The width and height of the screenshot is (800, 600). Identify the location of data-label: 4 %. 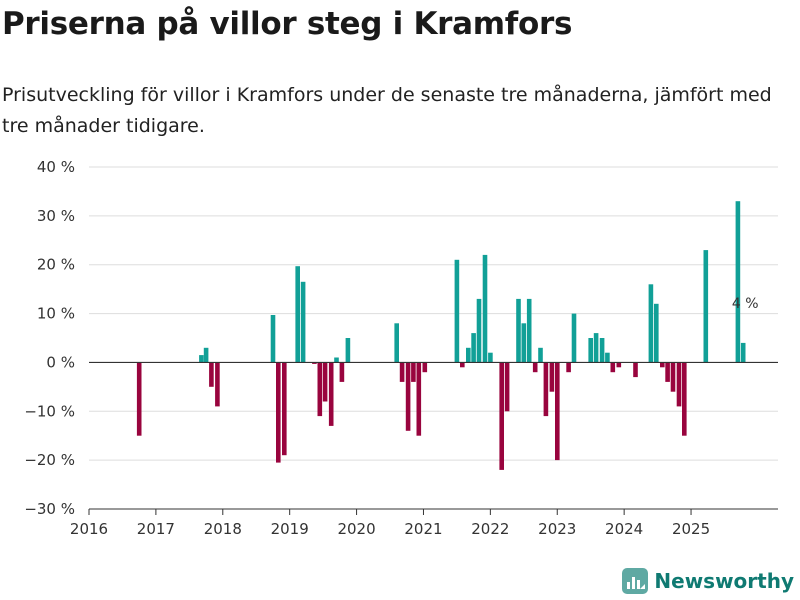
(745, 304).